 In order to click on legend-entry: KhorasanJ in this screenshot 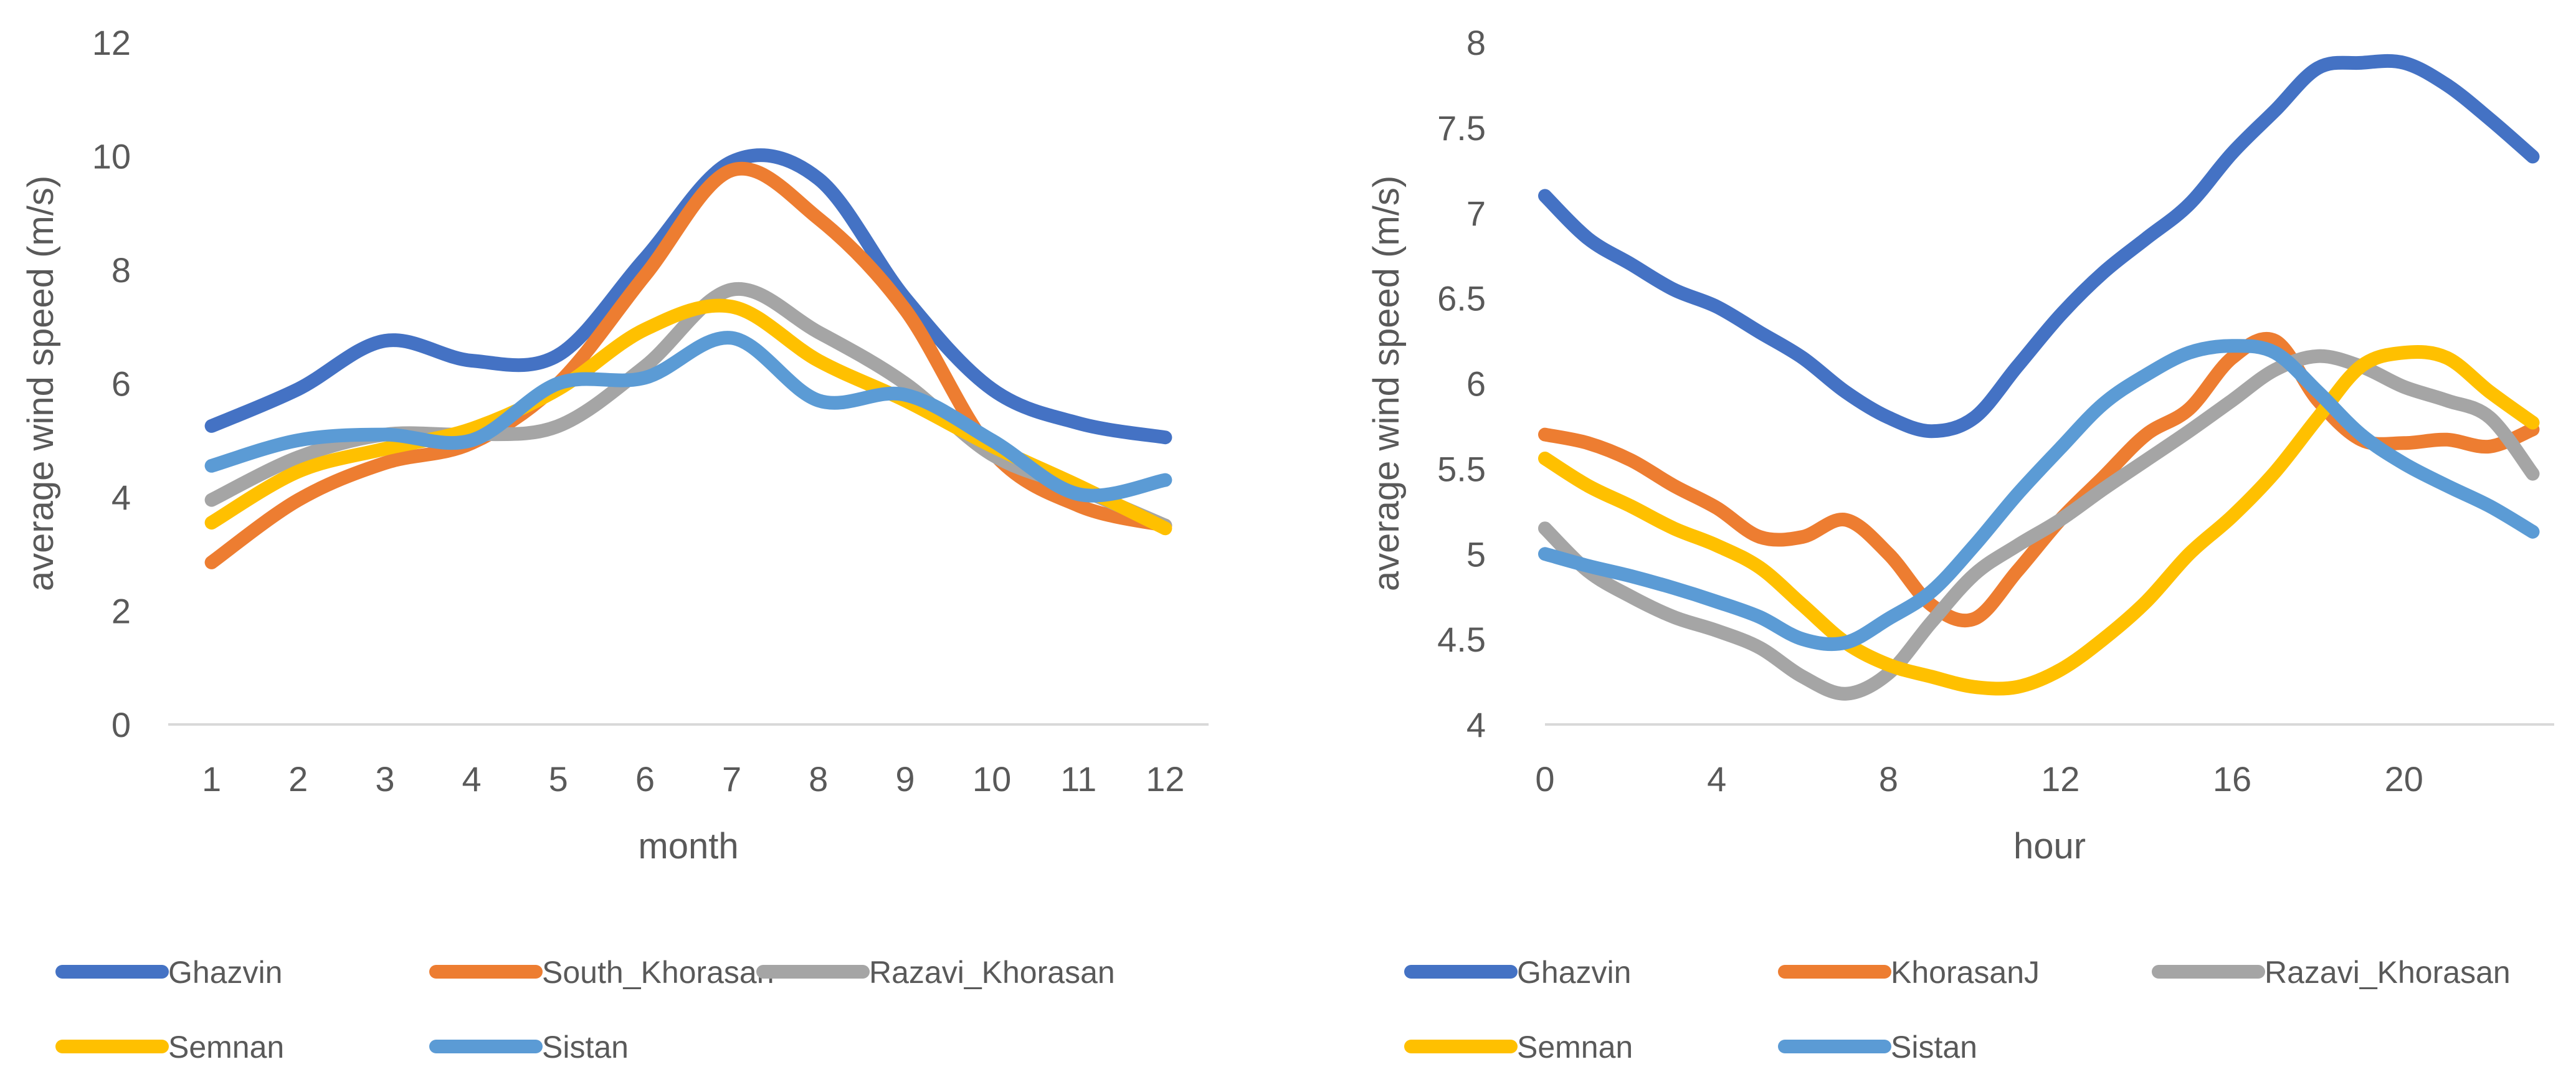, I will do `click(1909, 973)`.